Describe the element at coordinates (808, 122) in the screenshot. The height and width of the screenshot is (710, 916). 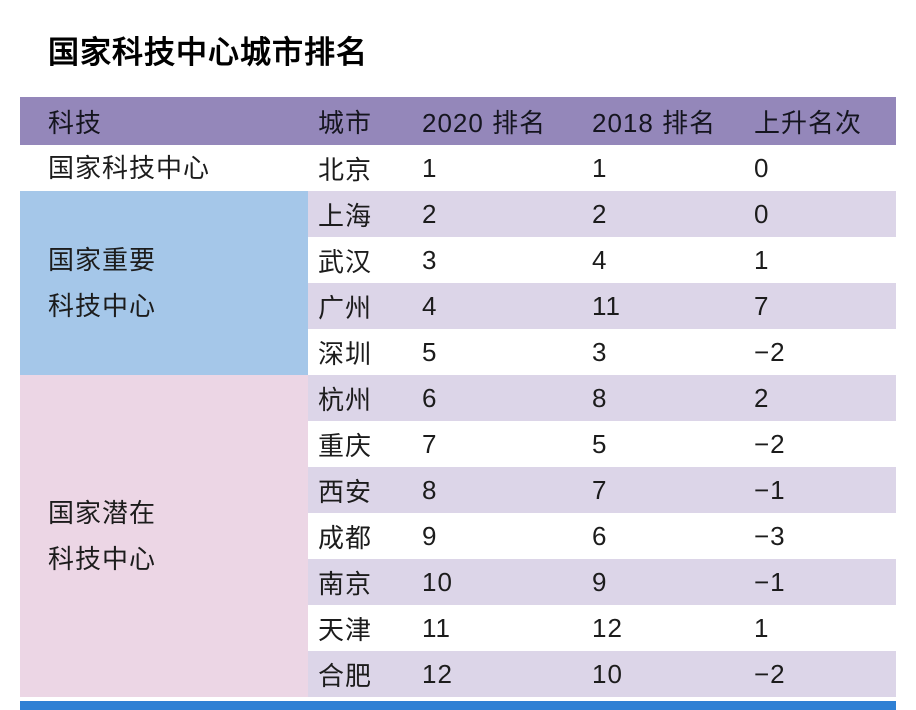
I see `column-header-change: 上升名次` at that location.